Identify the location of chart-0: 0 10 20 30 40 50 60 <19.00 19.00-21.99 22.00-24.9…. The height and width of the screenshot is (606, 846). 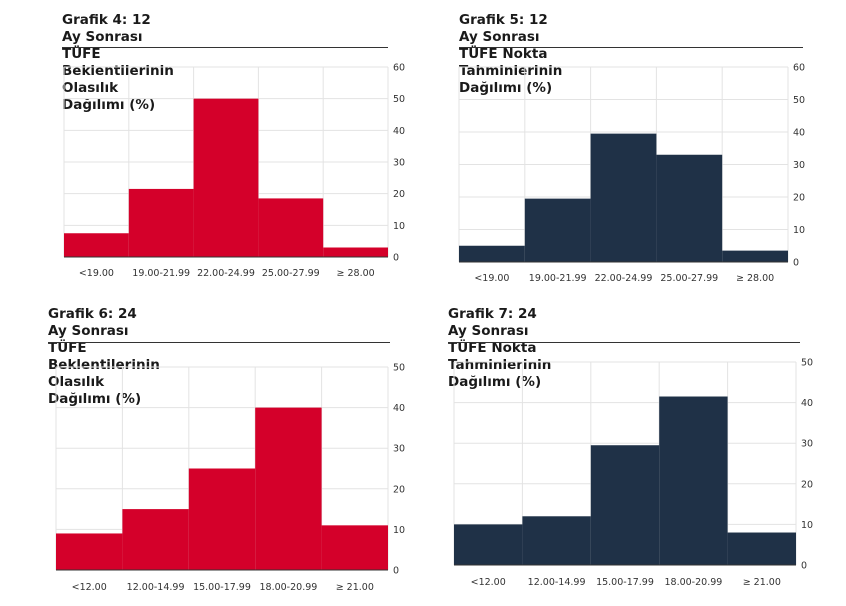
(234, 171).